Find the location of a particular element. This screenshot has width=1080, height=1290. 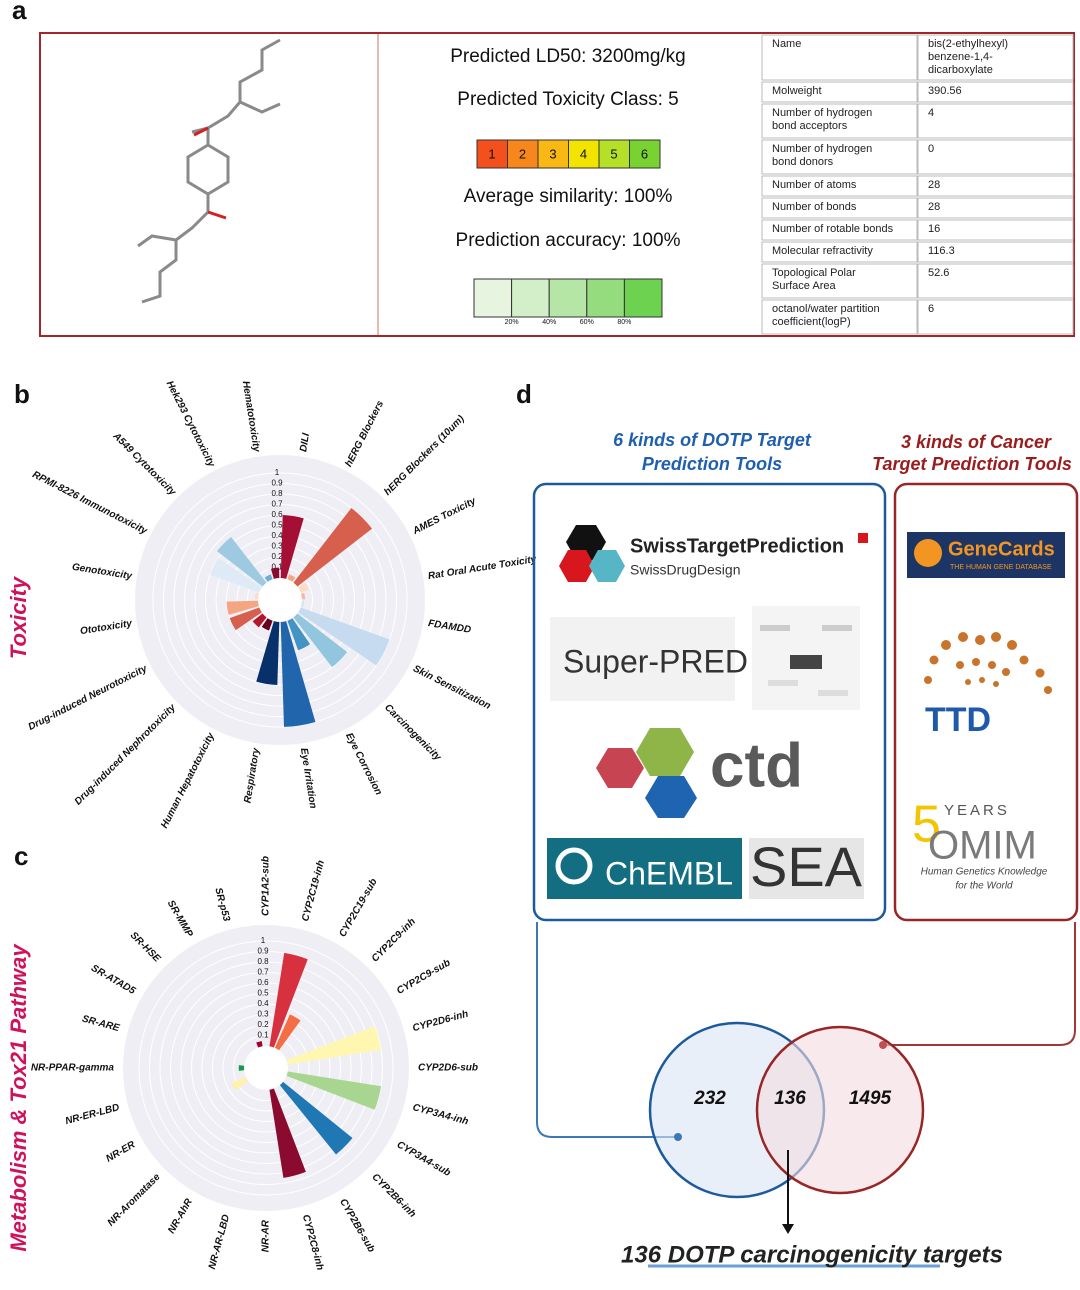

category-label: CYP3A4-inh is located at coordinates (440, 1114).